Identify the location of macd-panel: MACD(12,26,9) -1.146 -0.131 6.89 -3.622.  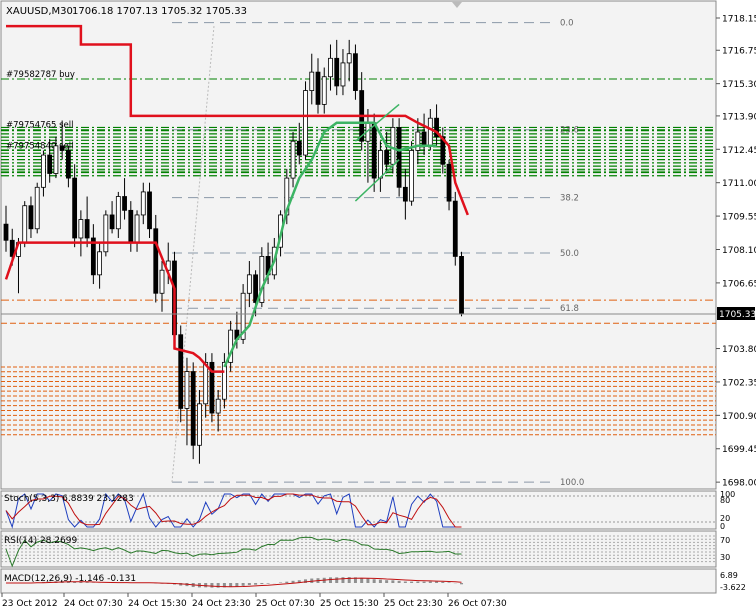
(373, 581).